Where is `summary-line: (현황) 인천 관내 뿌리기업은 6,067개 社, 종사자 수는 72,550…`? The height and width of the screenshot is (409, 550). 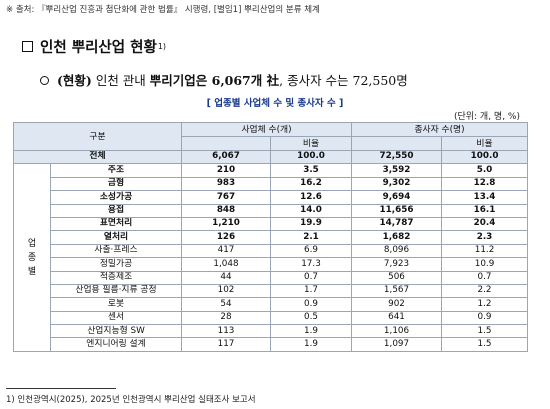 summary-line: (현황) 인천 관내 뿌리기업은 6,067개 社, 종사자 수는 72,550… is located at coordinates (224, 79).